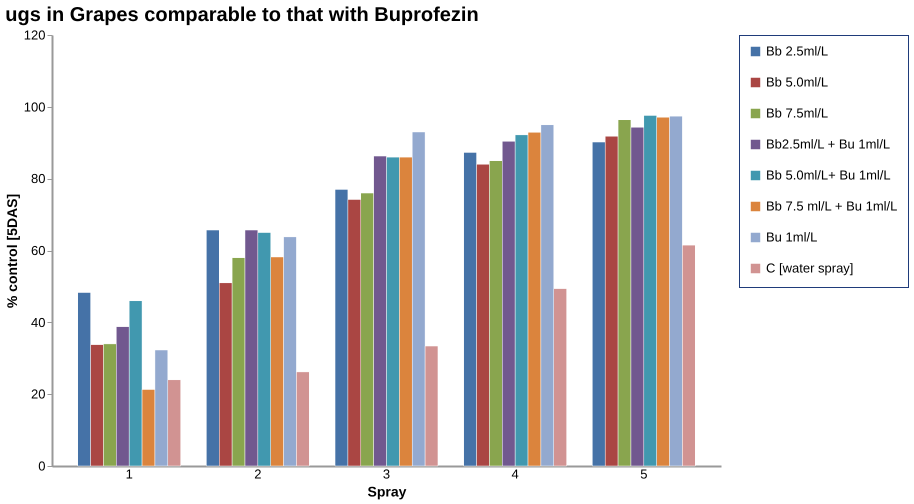 The image size is (914, 504). What do you see at coordinates (515, 474) in the screenshot?
I see `x-tick-label: 4` at bounding box center [515, 474].